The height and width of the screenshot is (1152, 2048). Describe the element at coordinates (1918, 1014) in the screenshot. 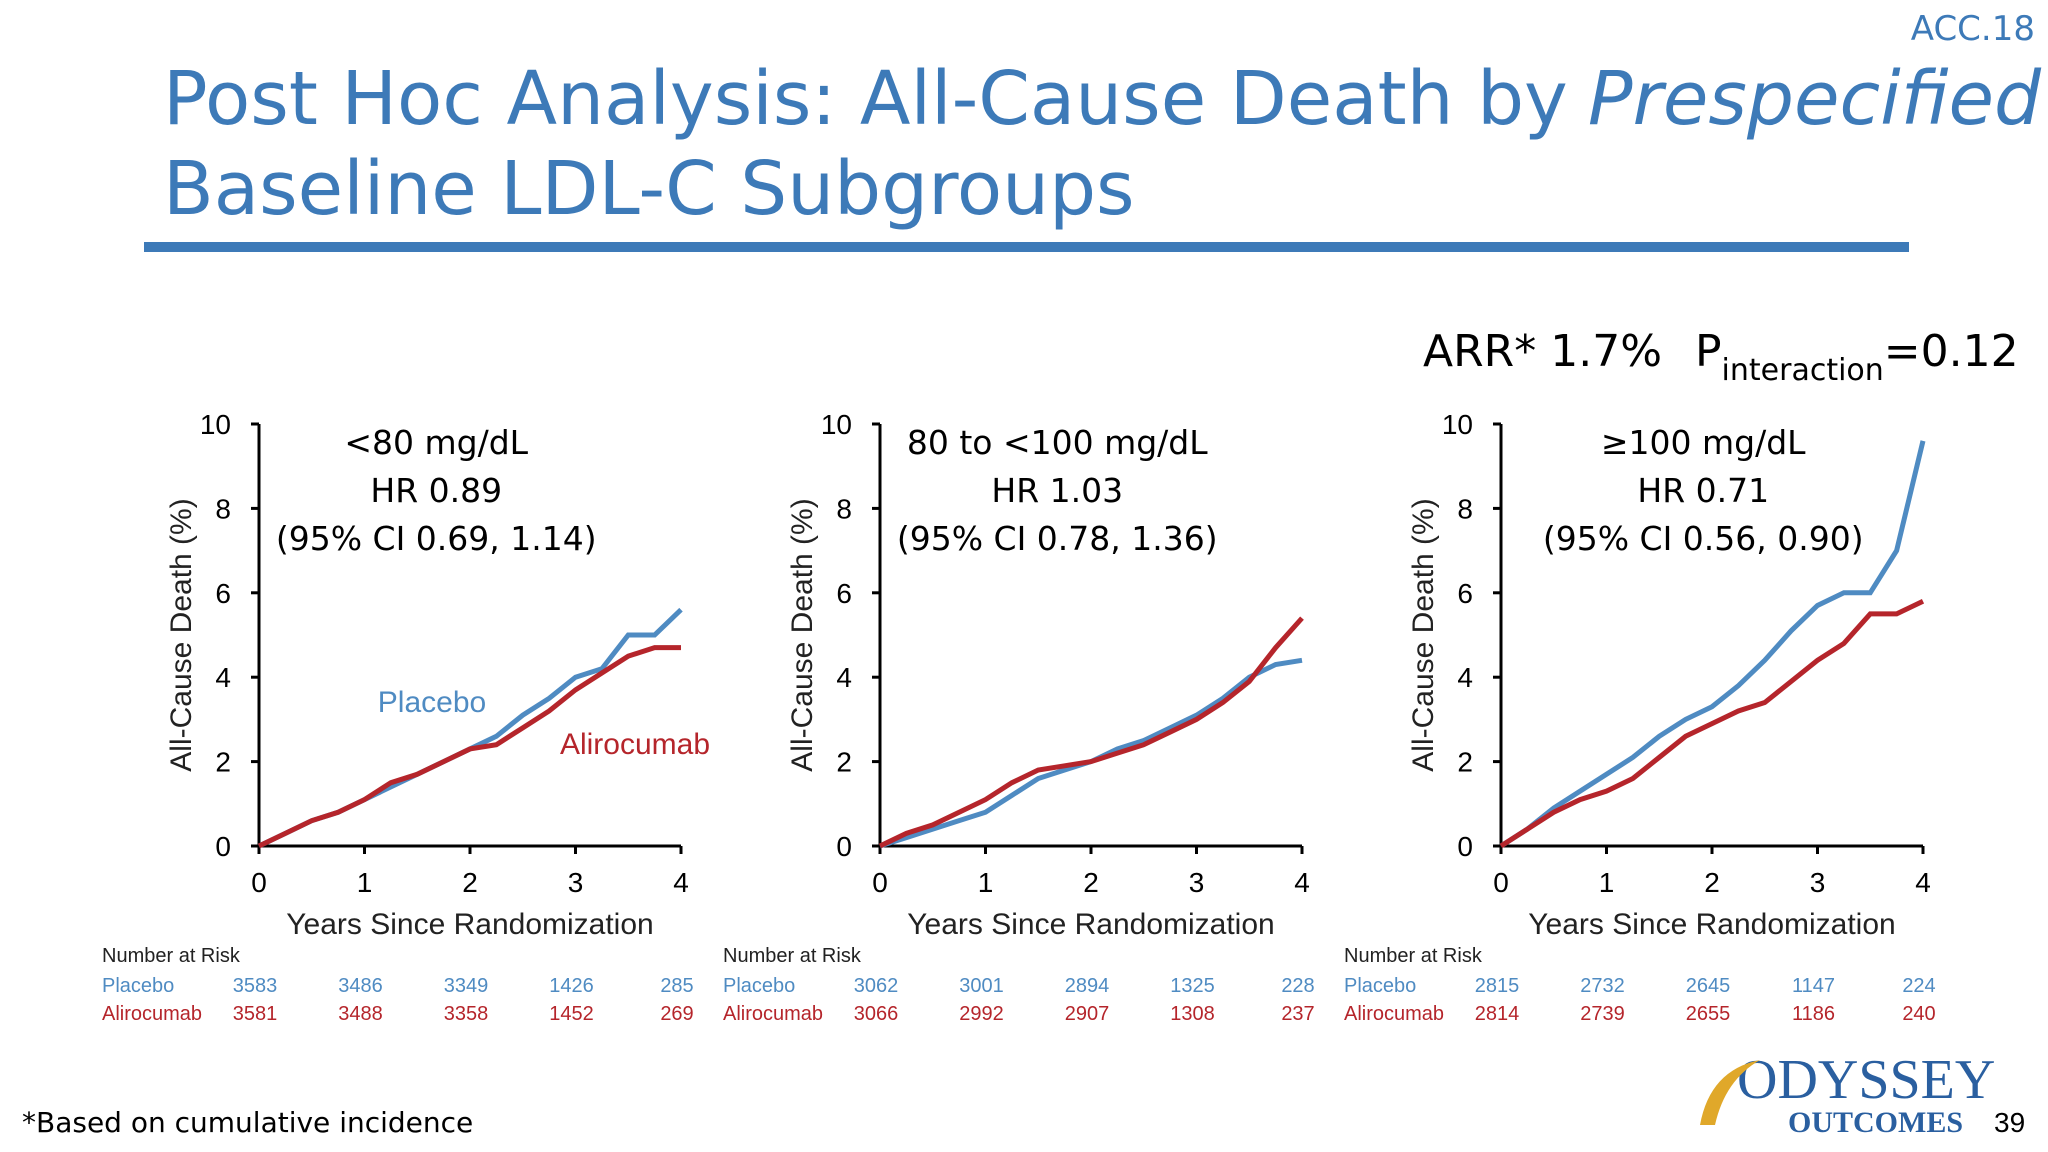

I see `risk-value: 240` at that location.